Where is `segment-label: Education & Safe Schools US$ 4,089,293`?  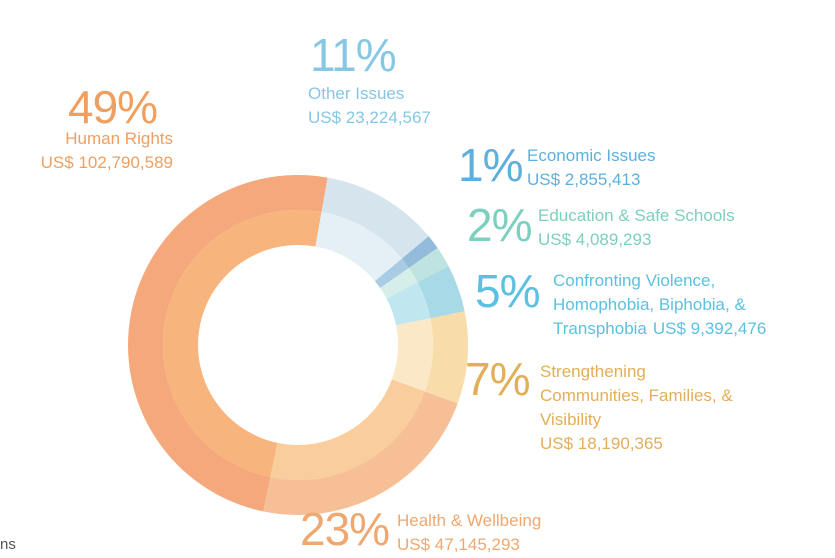
segment-label: Education & Safe Schools US$ 4,089,293 is located at coordinates (668, 228).